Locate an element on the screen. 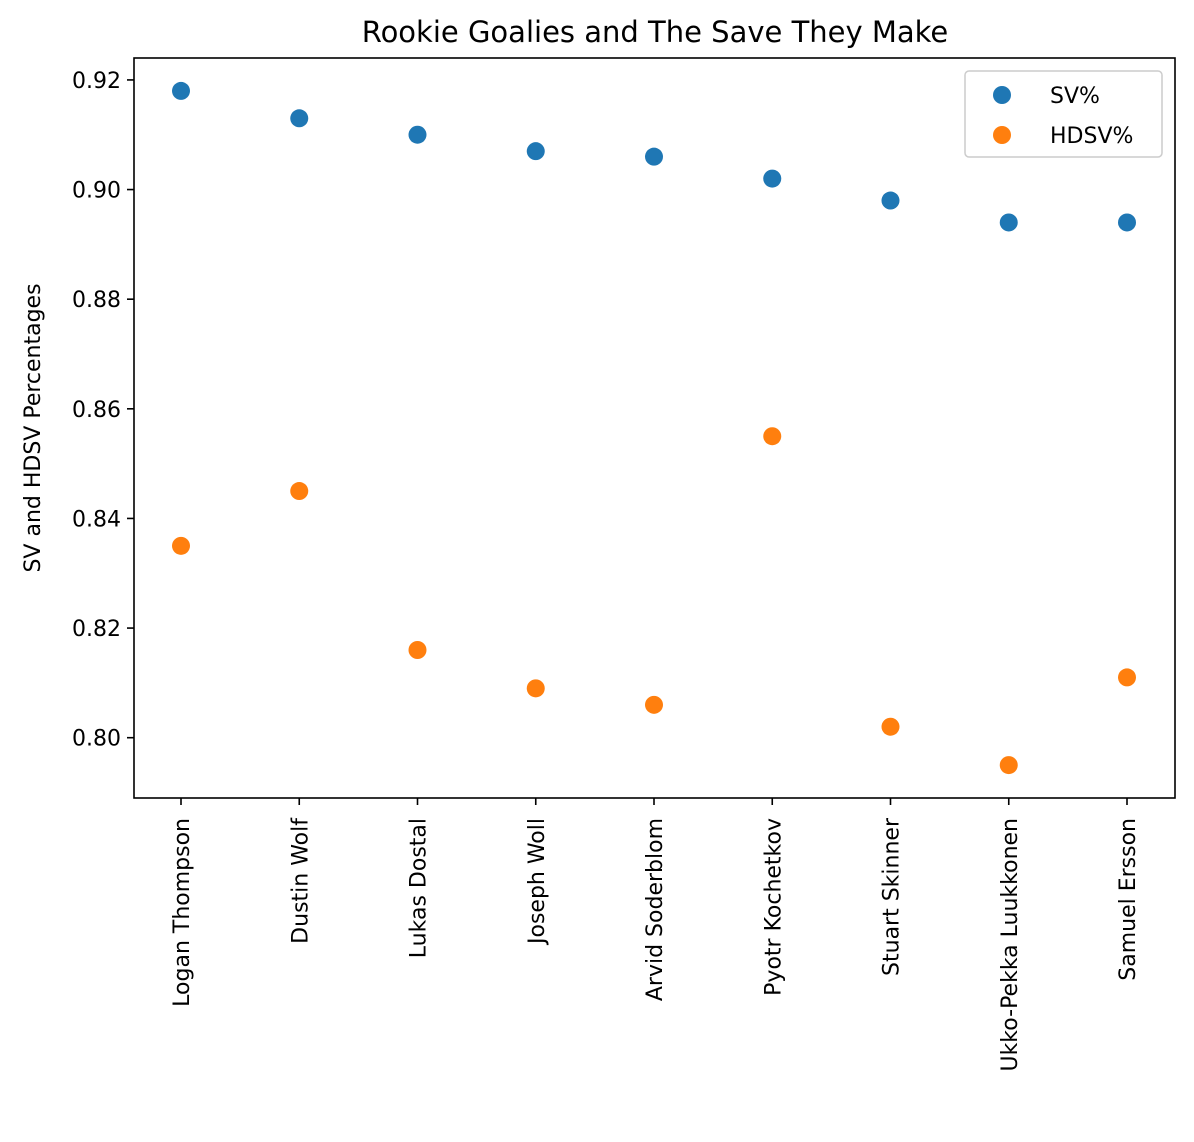 This screenshot has height=1142, width=1194. x-tick-label: Ukko-Pekka Luukkonen is located at coordinates (1010, 945).